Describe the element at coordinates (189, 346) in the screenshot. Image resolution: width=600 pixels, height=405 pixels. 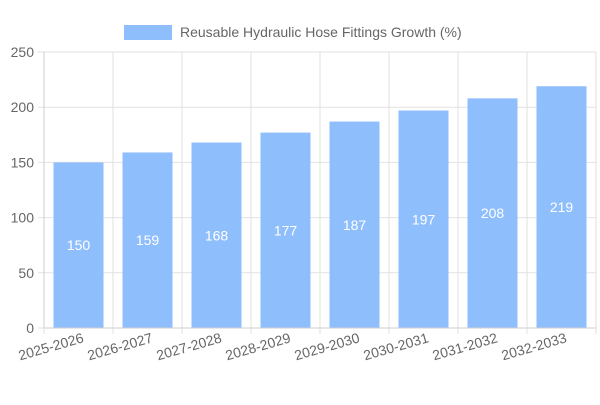
I see `x-tick-label: 2027-2028` at that location.